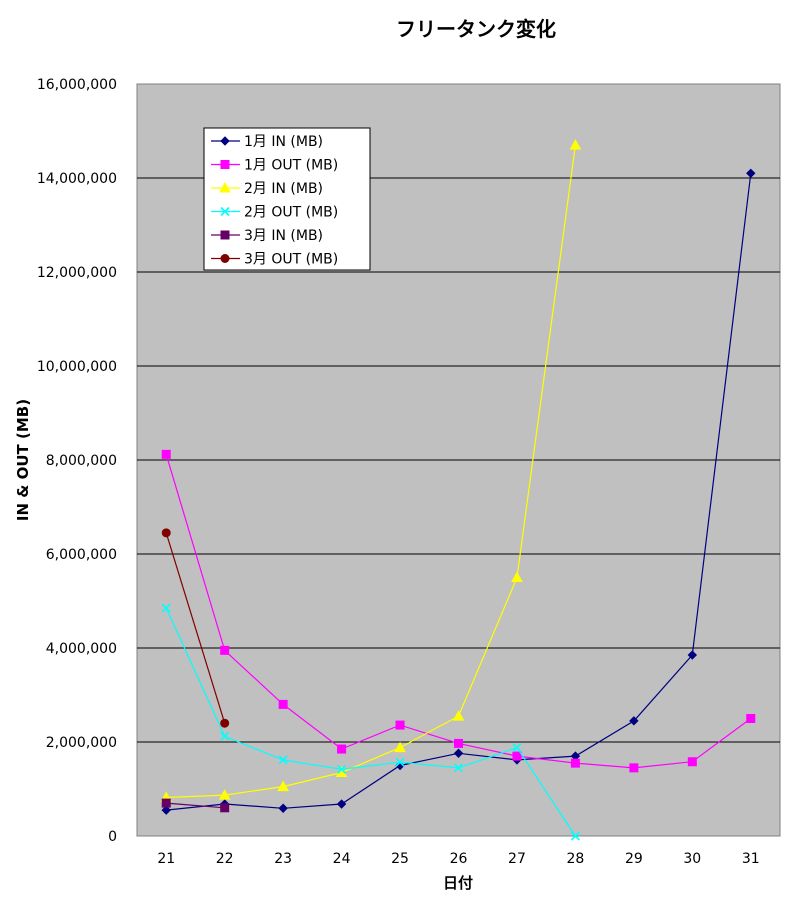 This screenshot has width=794, height=907. Describe the element at coordinates (81, 743) in the screenshot. I see `y-tick-label: 2,000,000` at that location.